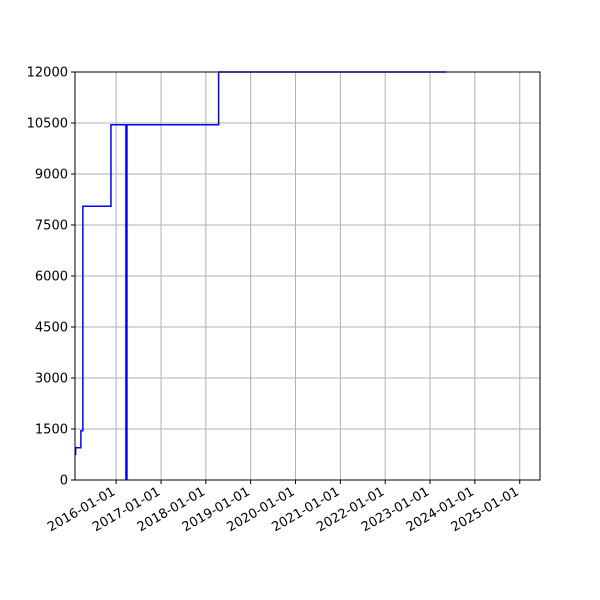 This screenshot has width=600, height=600. What do you see at coordinates (64, 481) in the screenshot?
I see `y-tick-label: 0` at bounding box center [64, 481].